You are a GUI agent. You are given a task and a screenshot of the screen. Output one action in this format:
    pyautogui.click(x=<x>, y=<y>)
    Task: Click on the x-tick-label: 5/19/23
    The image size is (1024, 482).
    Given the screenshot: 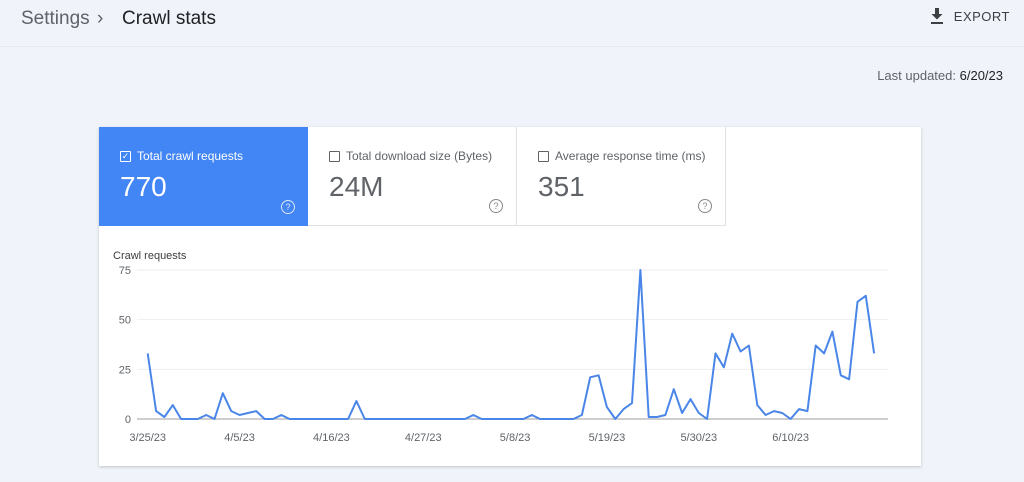 What is the action you would take?
    pyautogui.click(x=607, y=438)
    